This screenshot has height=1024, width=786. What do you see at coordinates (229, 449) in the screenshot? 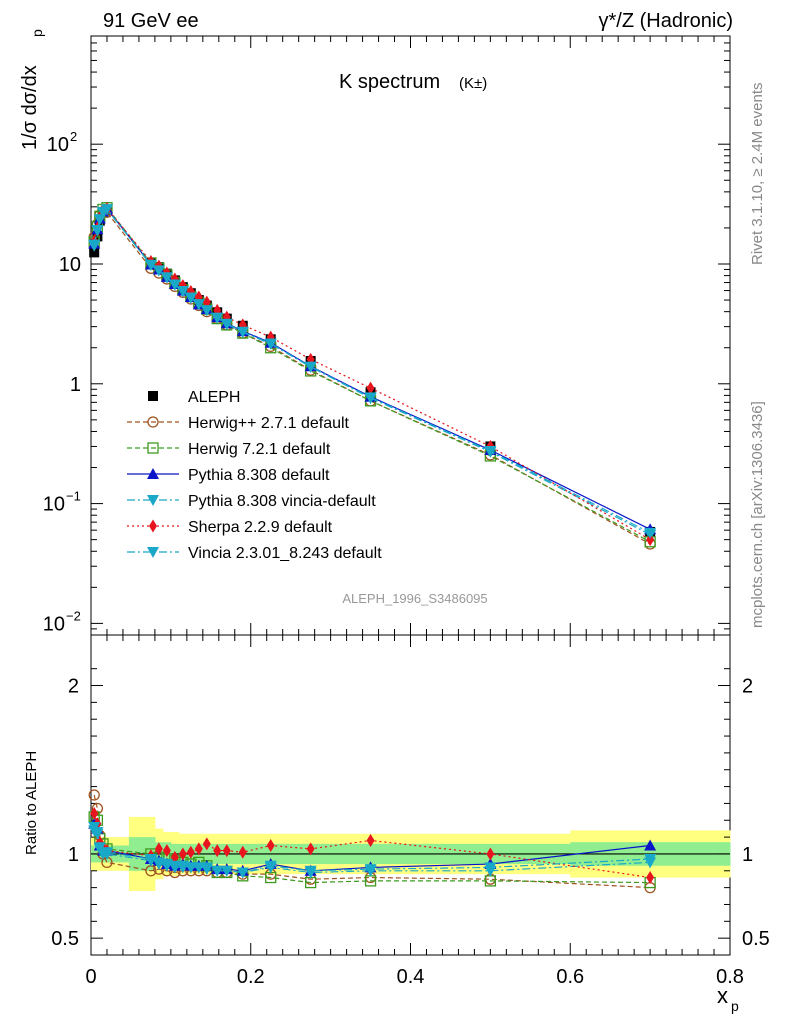
I see `legend-item: Herwig 7.2.1 default` at bounding box center [229, 449].